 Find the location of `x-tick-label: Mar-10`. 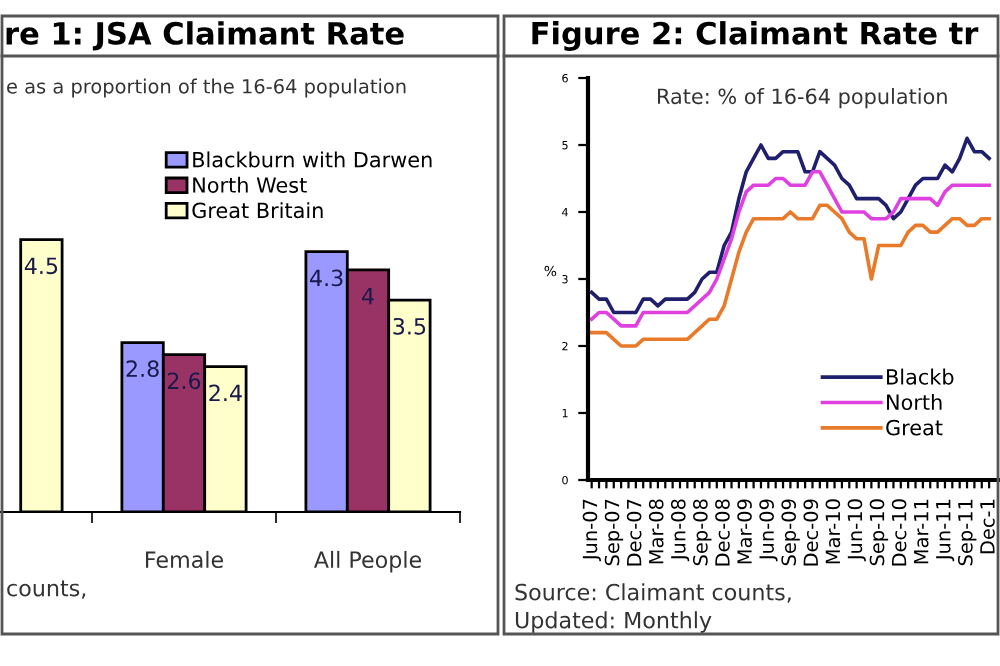

x-tick-label: Mar-10 is located at coordinates (833, 531).